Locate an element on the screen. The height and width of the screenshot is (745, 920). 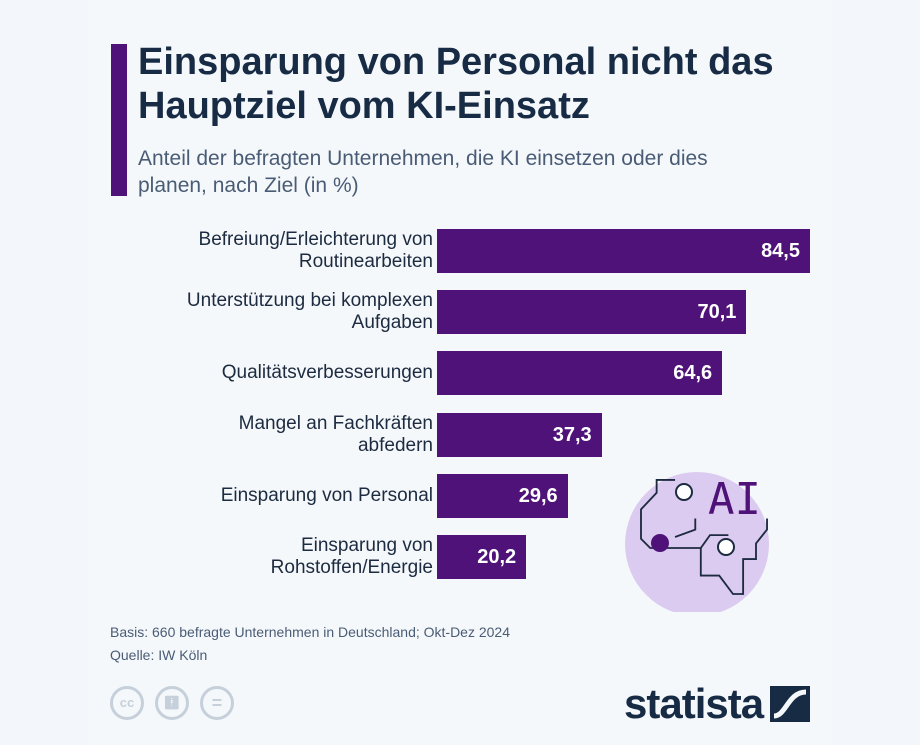
ai-brain-illustration: AI is located at coordinates (697, 542).